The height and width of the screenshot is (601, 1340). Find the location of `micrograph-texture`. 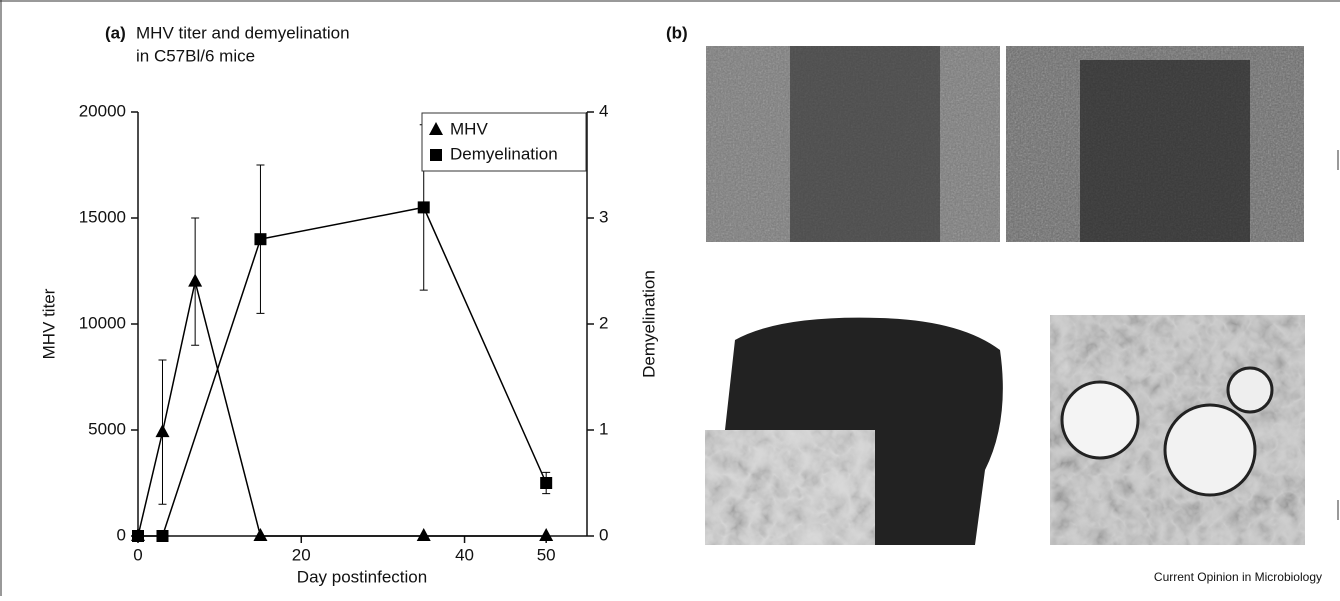

micrograph-texture is located at coordinates (790, 487).